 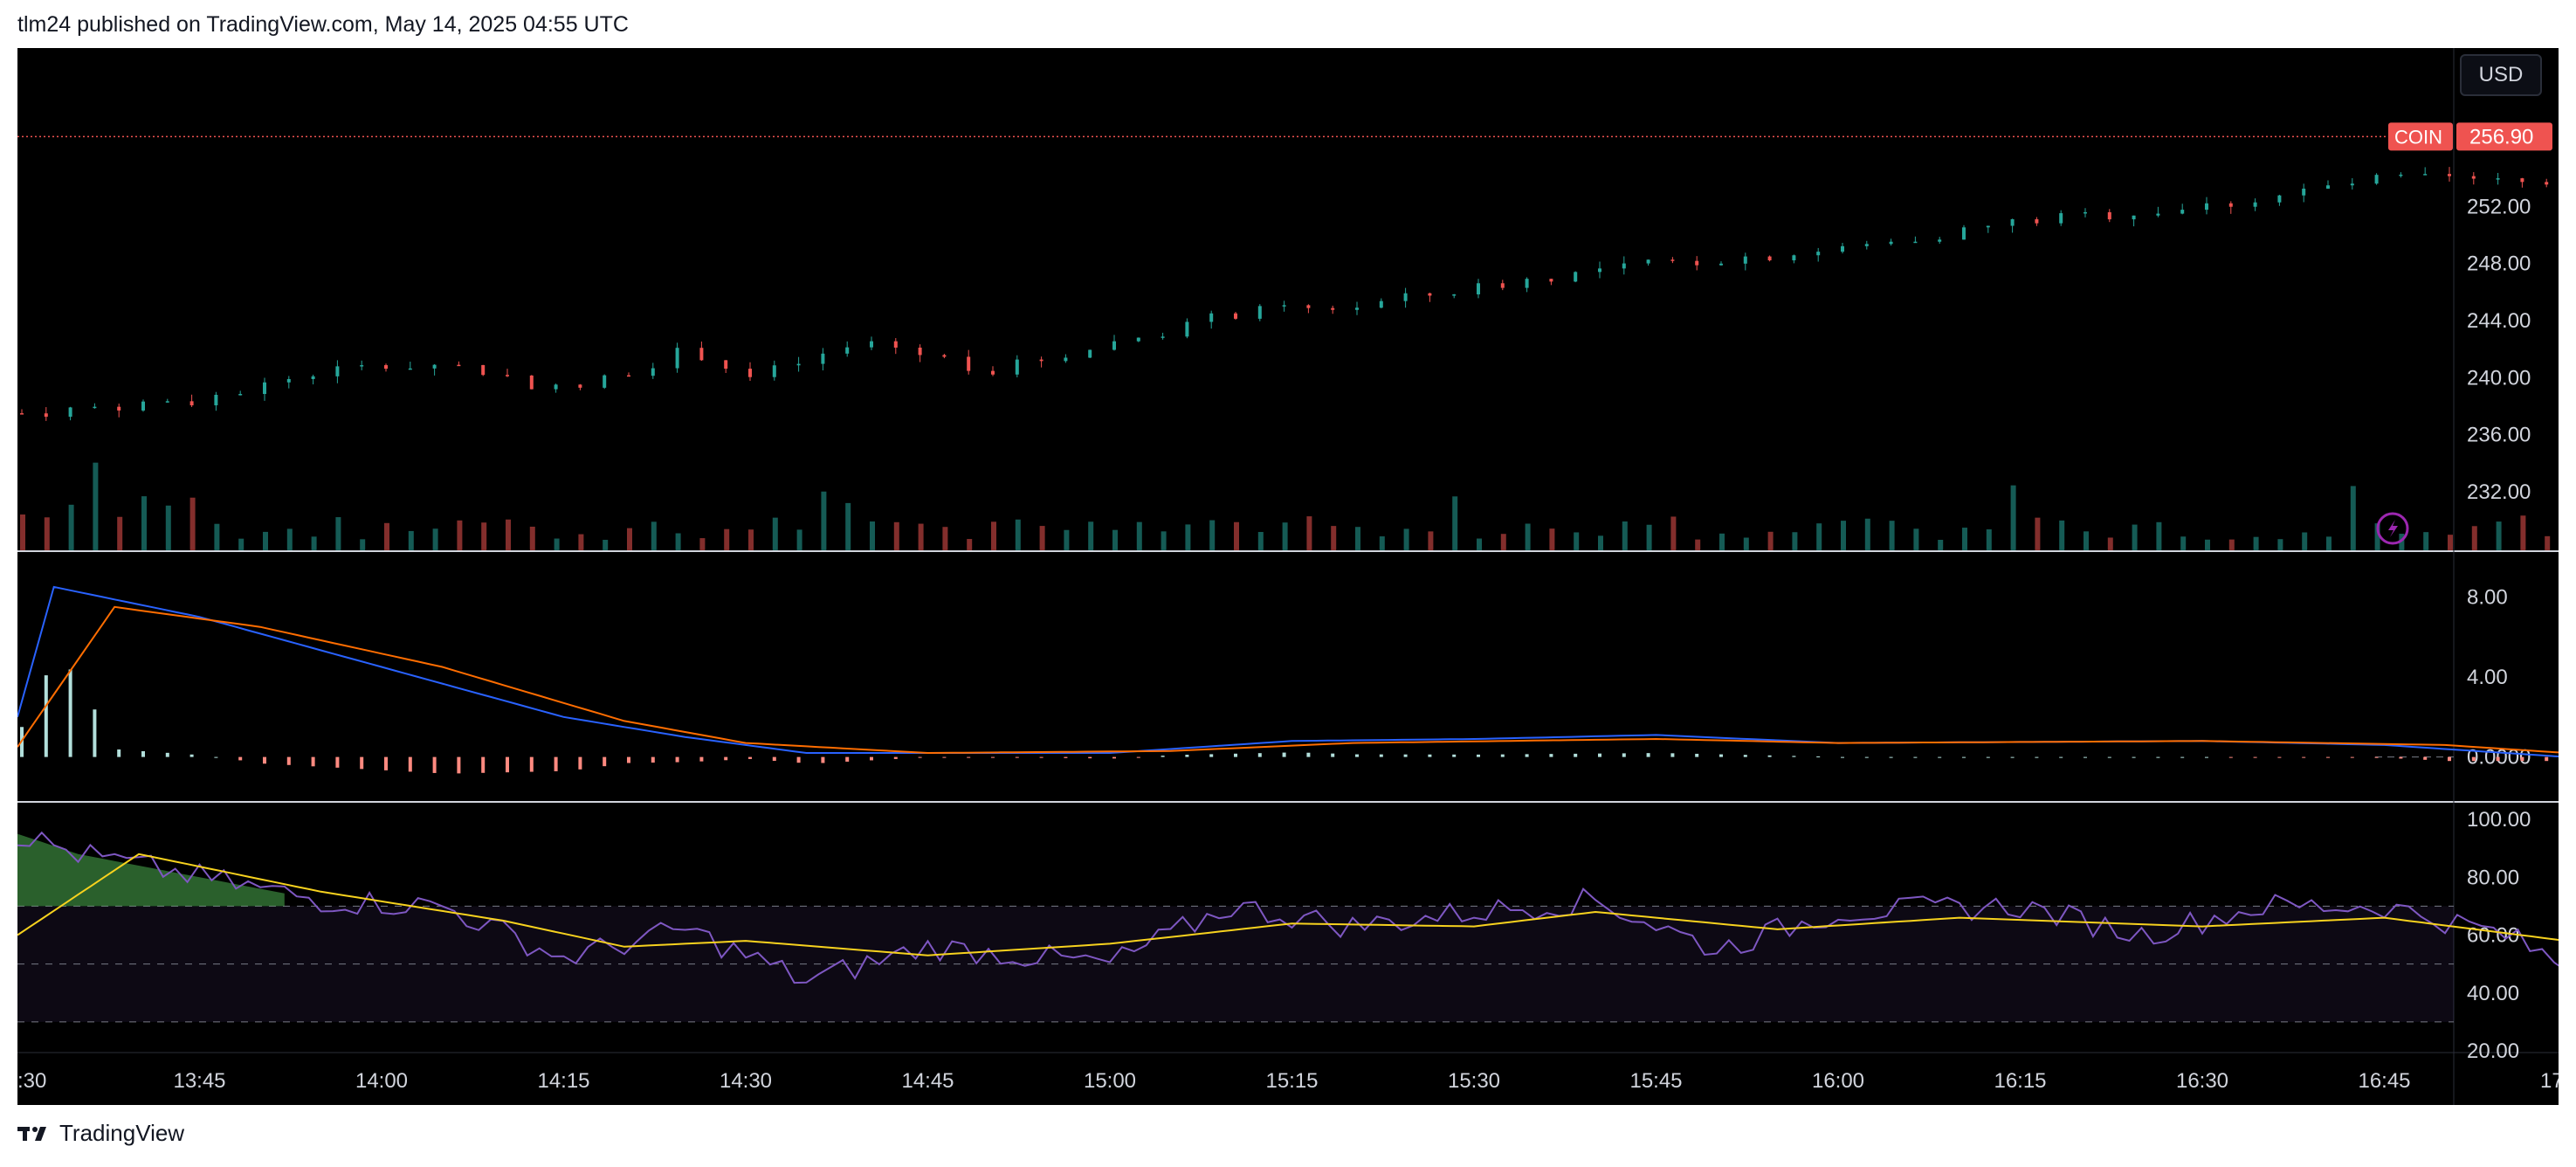 What do you see at coordinates (563, 1081) in the screenshot?
I see `time-axis-tick: 14:15` at bounding box center [563, 1081].